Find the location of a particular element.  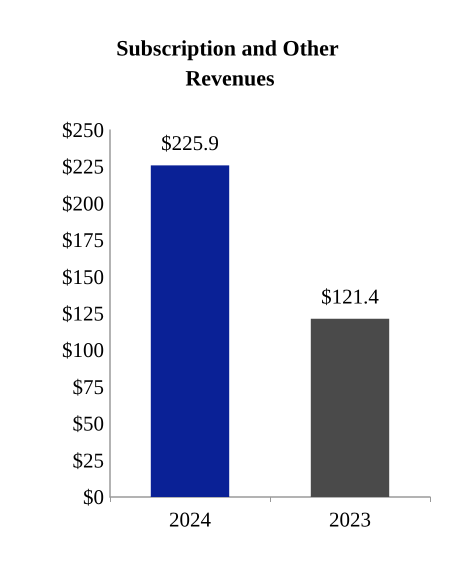

y-tick-label: $150 is located at coordinates (83, 276).